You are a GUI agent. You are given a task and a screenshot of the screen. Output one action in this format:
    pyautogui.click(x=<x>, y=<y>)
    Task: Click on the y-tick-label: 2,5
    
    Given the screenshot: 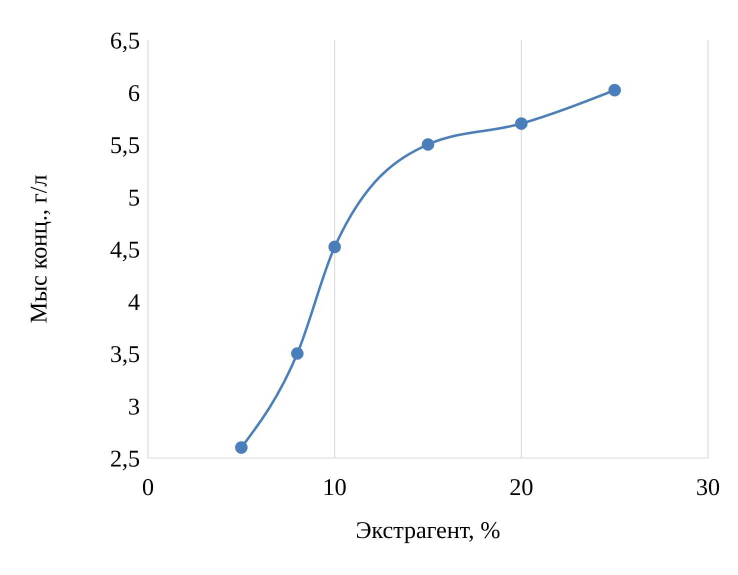 What is the action you would take?
    pyautogui.click(x=125, y=459)
    